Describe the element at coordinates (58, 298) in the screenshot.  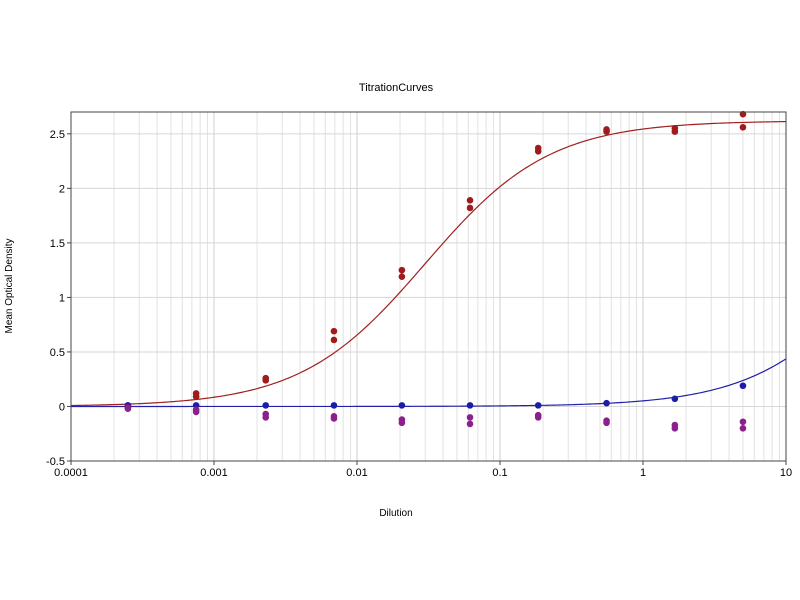
I see `y-axis-ticks: -0.5 0 0.5 1 1.5 2 2.5` at that location.